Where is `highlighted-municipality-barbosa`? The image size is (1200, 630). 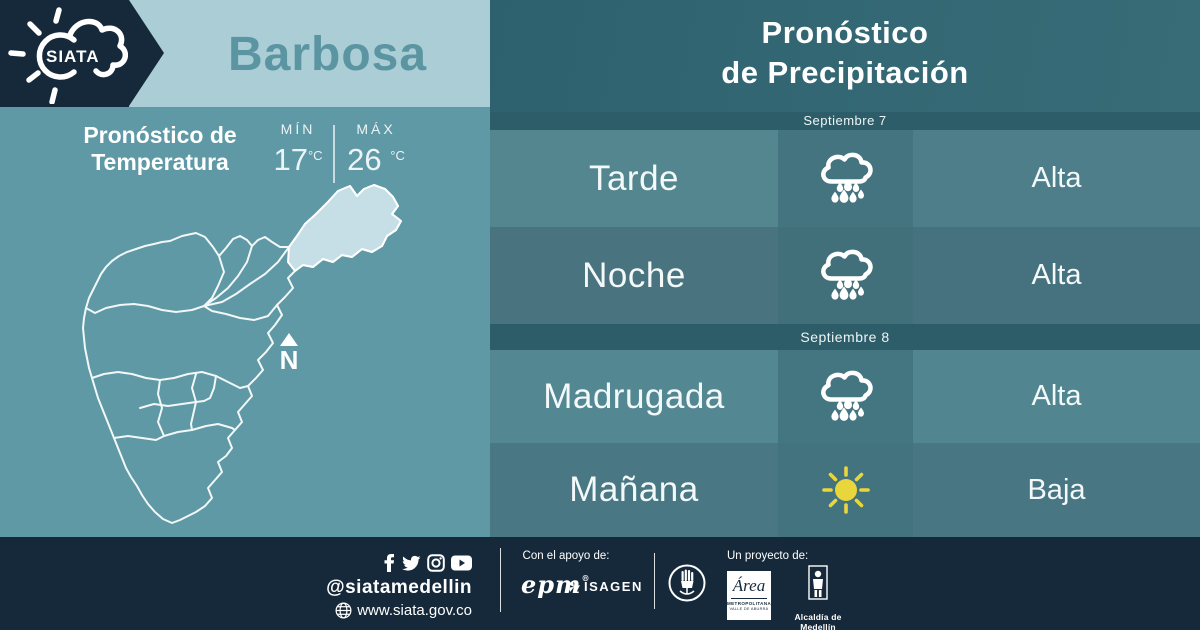 highlighted-municipality-barbosa is located at coordinates (344, 228).